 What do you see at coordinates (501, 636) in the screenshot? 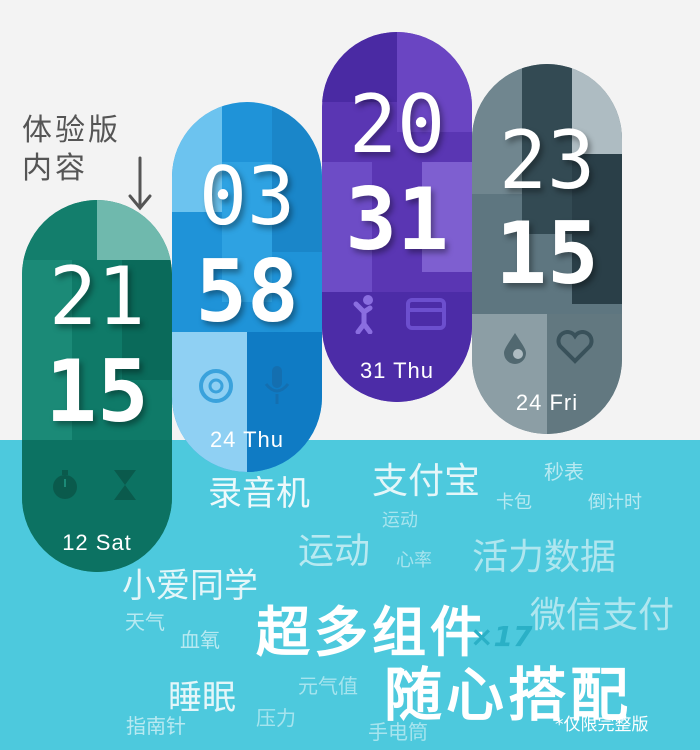
I see `widget-count-badge: ×17` at bounding box center [501, 636].